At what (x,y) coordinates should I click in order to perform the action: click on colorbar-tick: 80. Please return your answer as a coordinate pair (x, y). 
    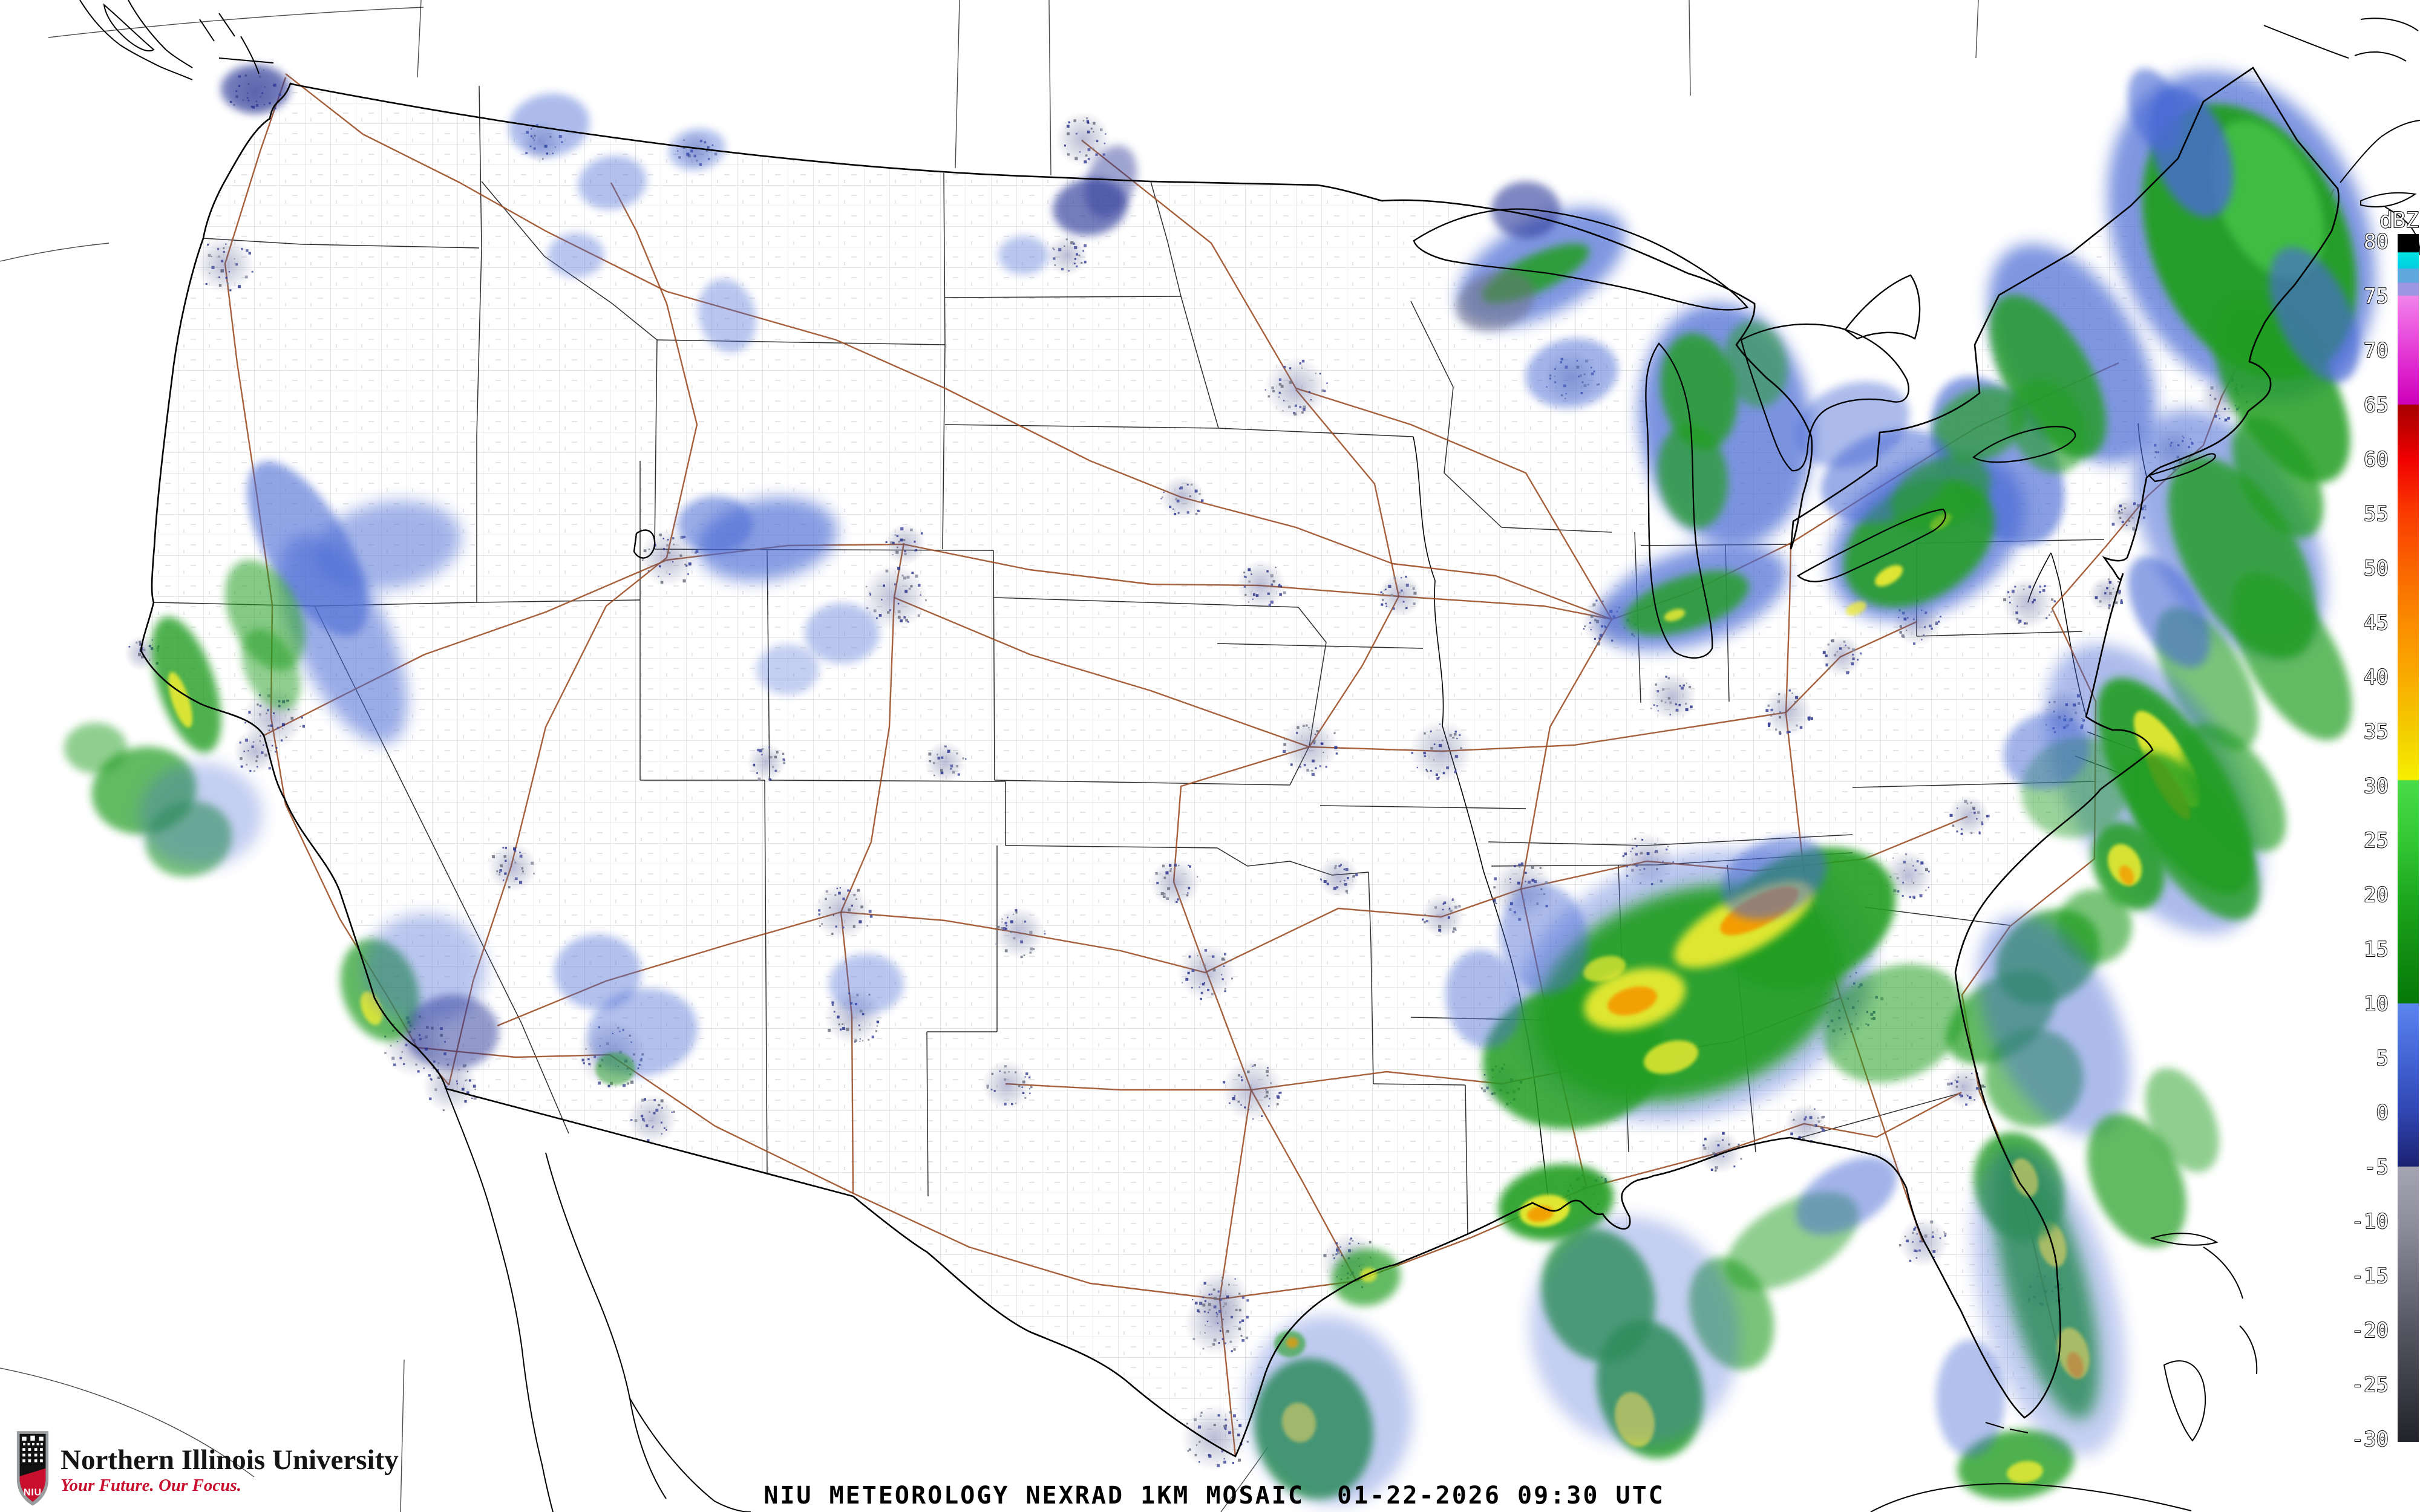
    Looking at the image, I should click on (2376, 242).